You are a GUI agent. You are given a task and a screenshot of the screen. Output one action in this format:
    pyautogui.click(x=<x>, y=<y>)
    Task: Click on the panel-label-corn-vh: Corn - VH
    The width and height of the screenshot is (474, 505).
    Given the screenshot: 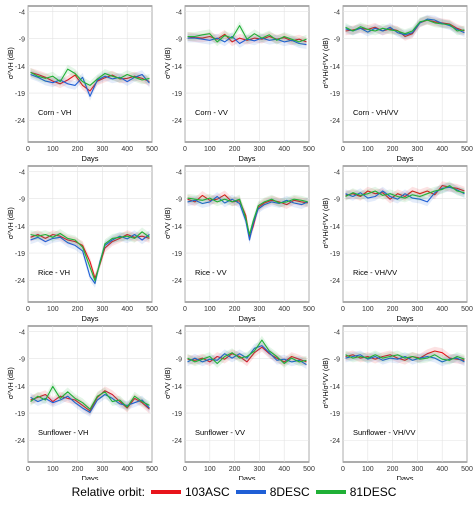 What is the action you would take?
    pyautogui.click(x=54, y=112)
    